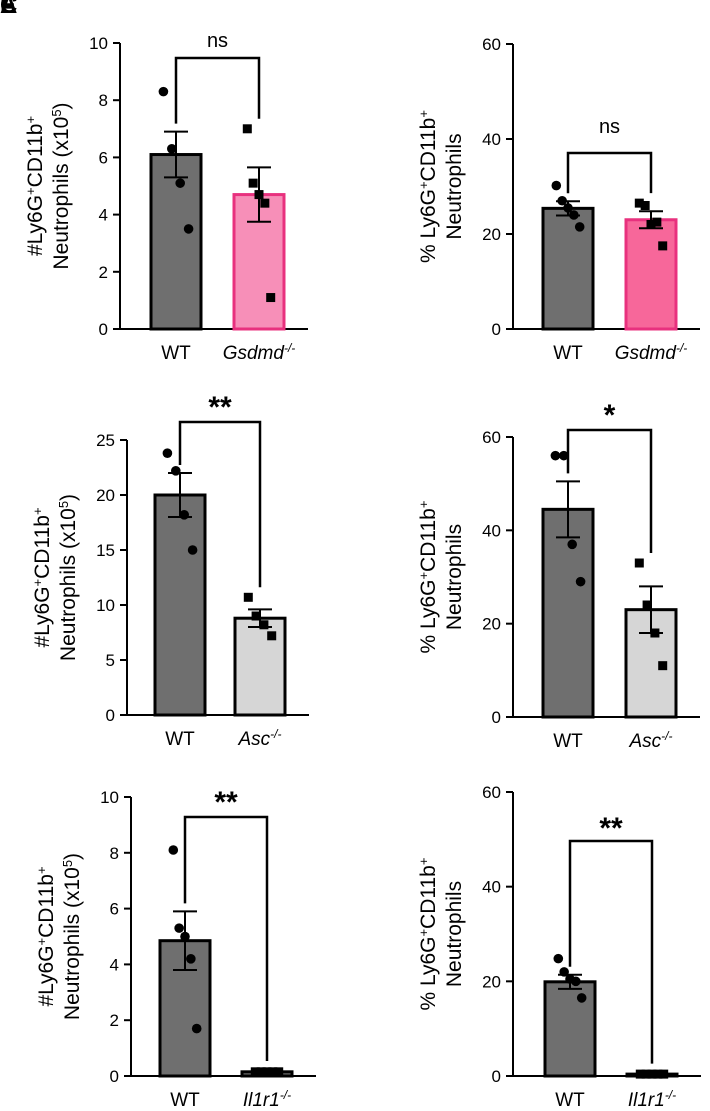 The image size is (710, 1111). I want to click on panel-letter-c: C, so click(9, 9).